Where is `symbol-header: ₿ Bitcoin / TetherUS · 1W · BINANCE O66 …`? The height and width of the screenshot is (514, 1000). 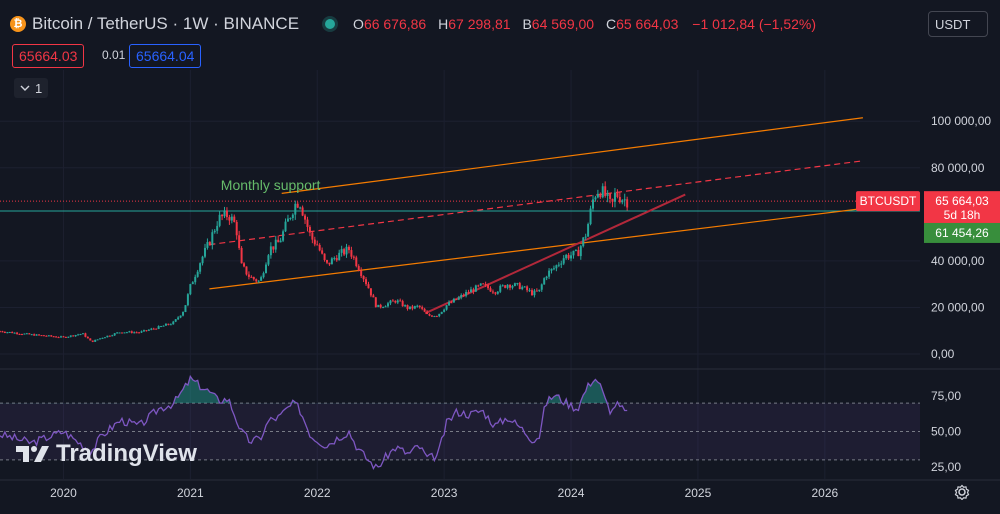 symbol-header: ₿ Bitcoin / TetherUS · 1W · BINANCE O66 … is located at coordinates (413, 24).